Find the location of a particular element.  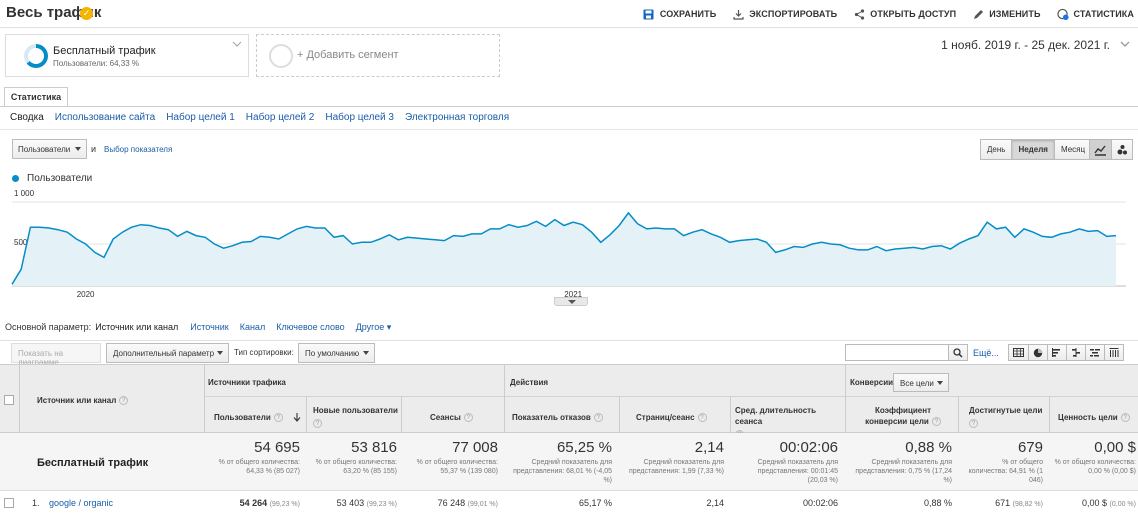

row-value: 0,88 % is located at coordinates (937, 503).